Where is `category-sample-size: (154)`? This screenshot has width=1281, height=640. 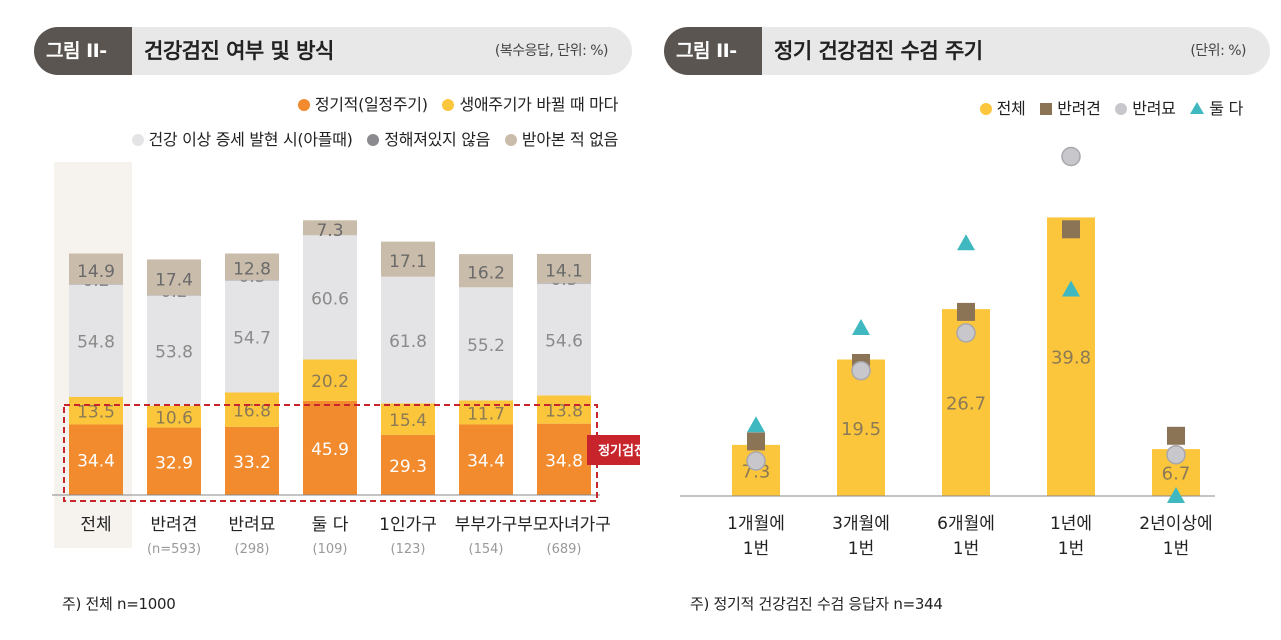 category-sample-size: (154) is located at coordinates (486, 549).